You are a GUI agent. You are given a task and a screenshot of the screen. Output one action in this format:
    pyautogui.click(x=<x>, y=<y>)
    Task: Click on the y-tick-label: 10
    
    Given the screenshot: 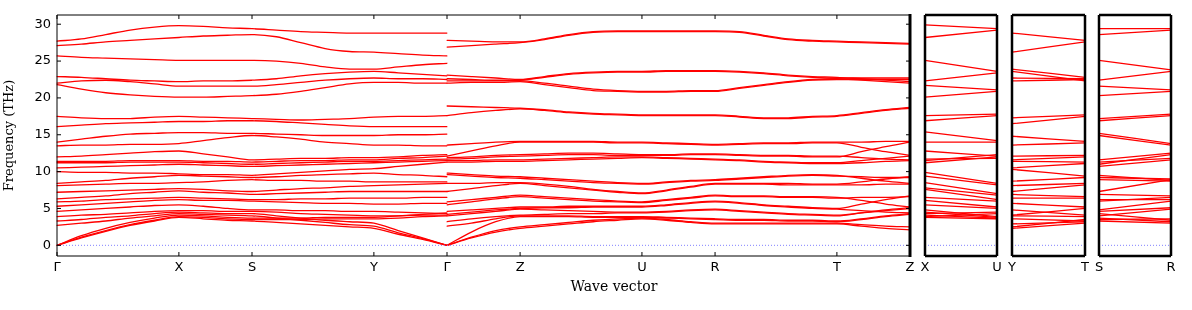 What is the action you would take?
    pyautogui.click(x=42, y=170)
    